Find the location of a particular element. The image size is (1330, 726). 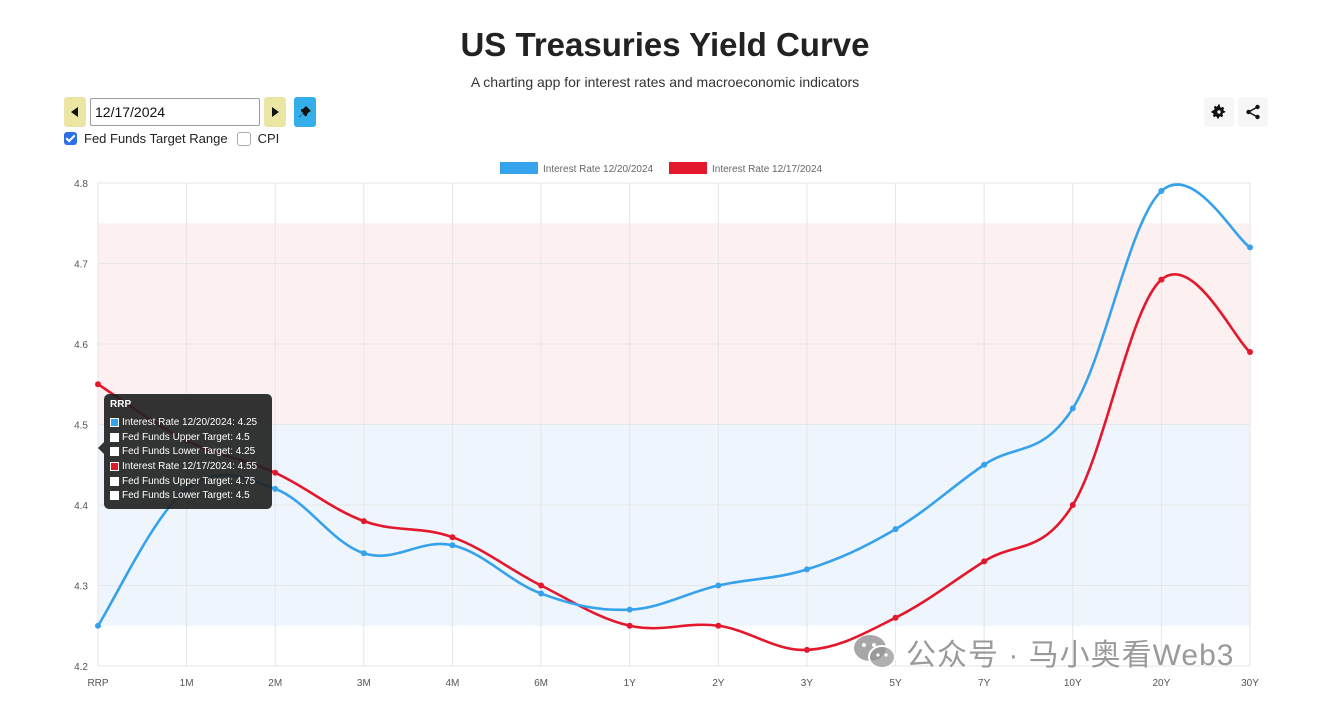

prev-date-button is located at coordinates (75, 112).